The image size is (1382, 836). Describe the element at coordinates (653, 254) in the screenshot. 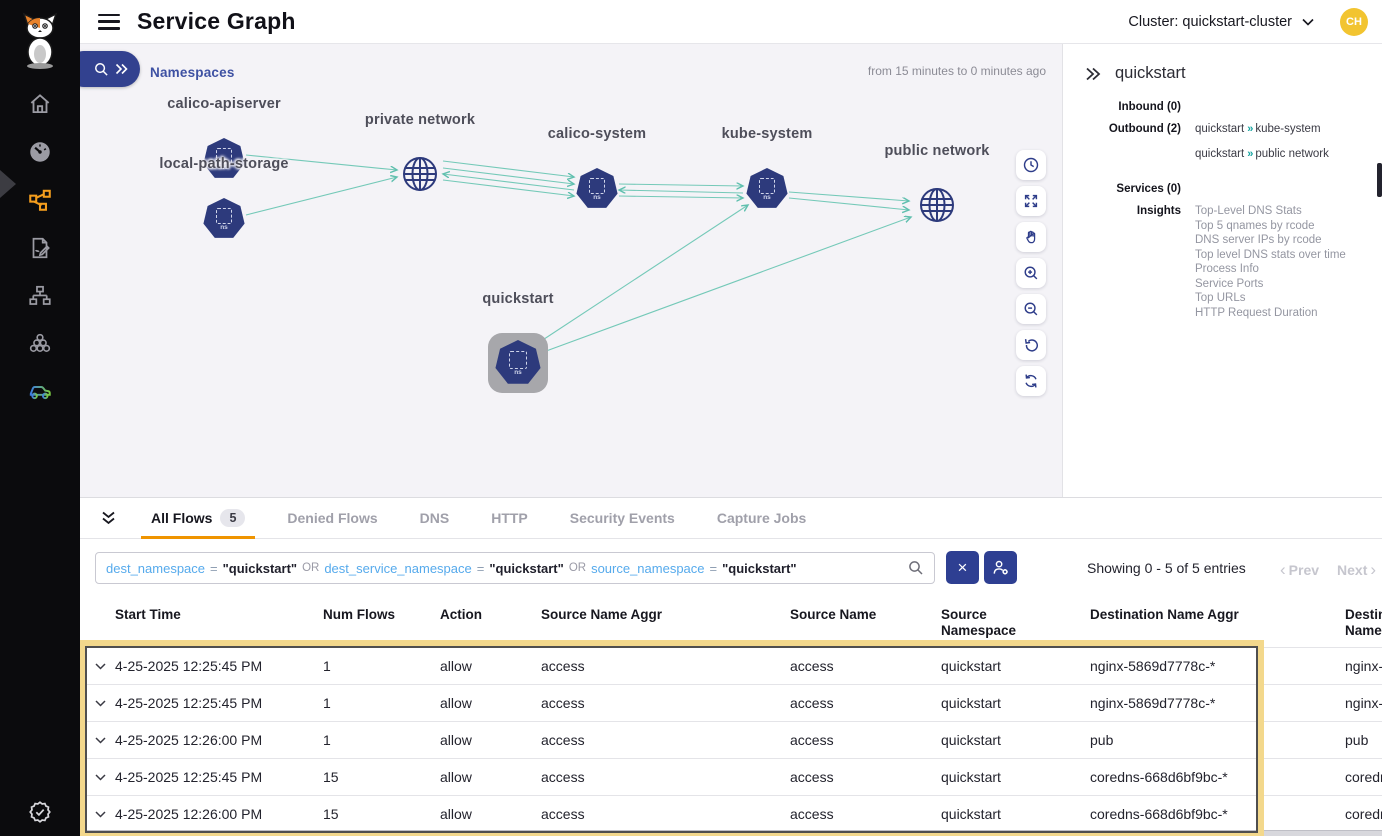

I see `graph-edges` at that location.